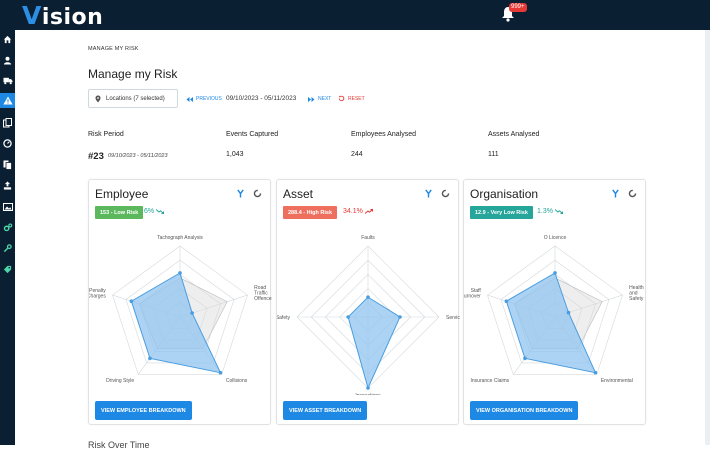 This screenshot has height=450, width=710. What do you see at coordinates (325, 410) in the screenshot?
I see `view-breakdown-button: VIEW ASSET BREAKDOWN` at bounding box center [325, 410].